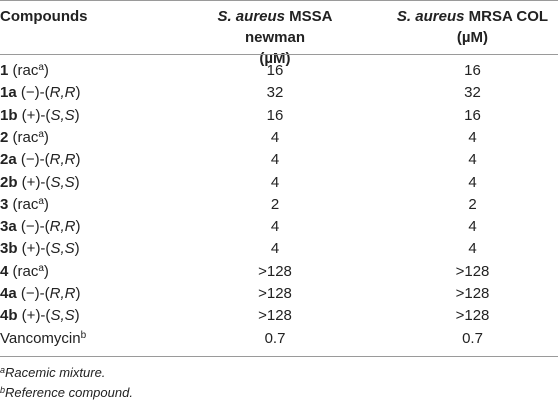 This screenshot has width=558, height=404. Describe the element at coordinates (4, 137) in the screenshot. I see `compound-id: 2` at that location.